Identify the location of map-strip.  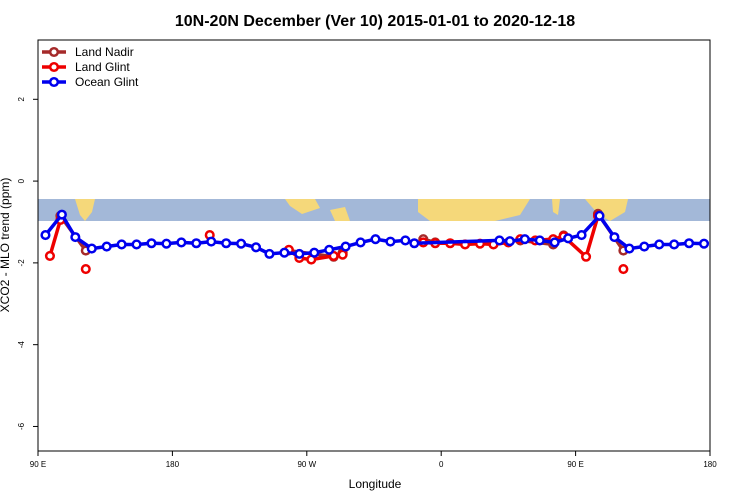
(374, 210).